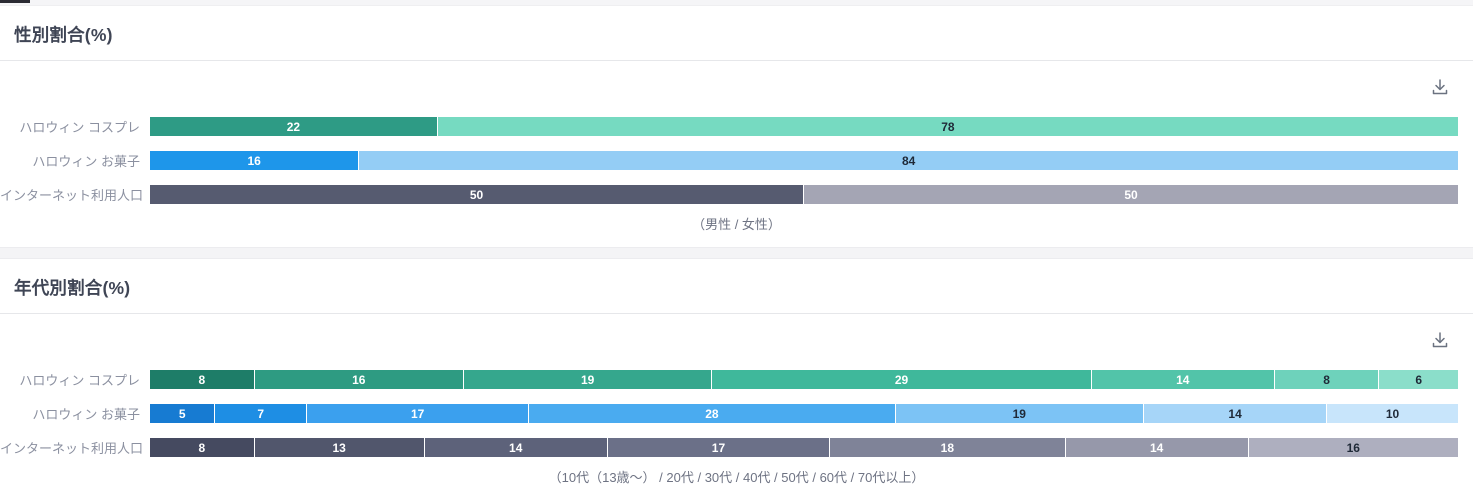 This screenshot has height=500, width=1473. I want to click on bar-track: 8 13 14 17 18 14 16, so click(804, 447).